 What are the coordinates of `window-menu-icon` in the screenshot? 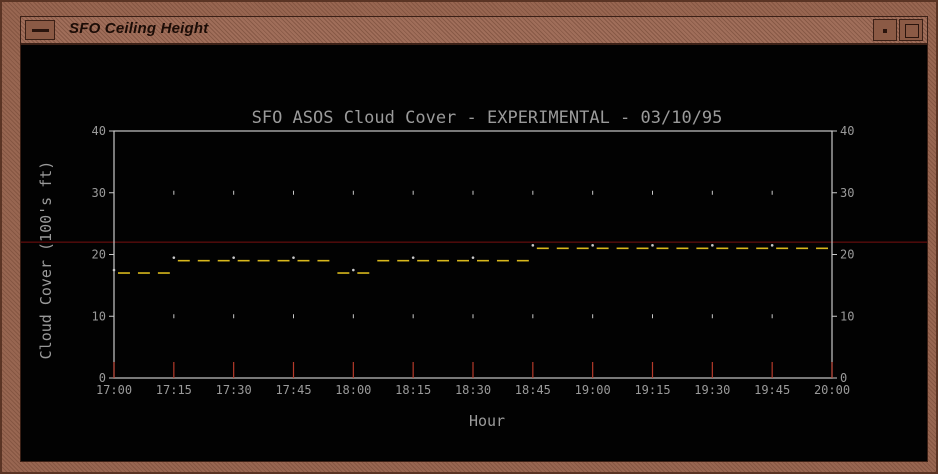 It's located at (40, 30).